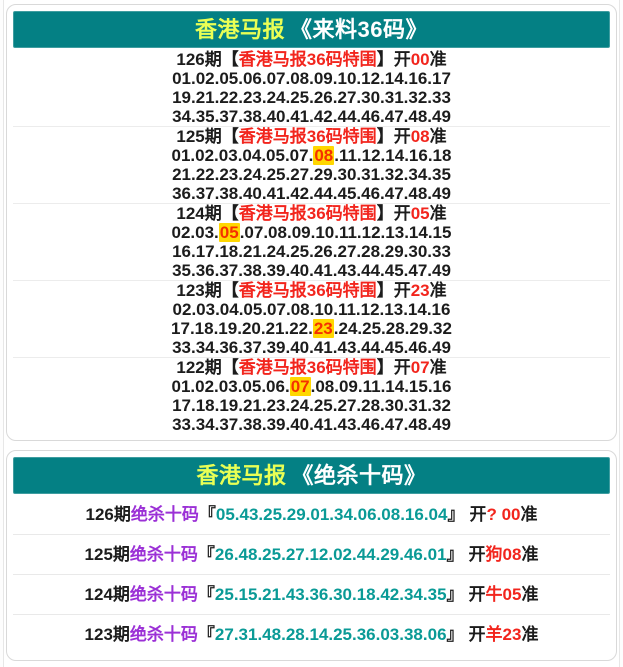 The height and width of the screenshot is (667, 623). I want to click on row-result: 狗08, so click(503, 554).